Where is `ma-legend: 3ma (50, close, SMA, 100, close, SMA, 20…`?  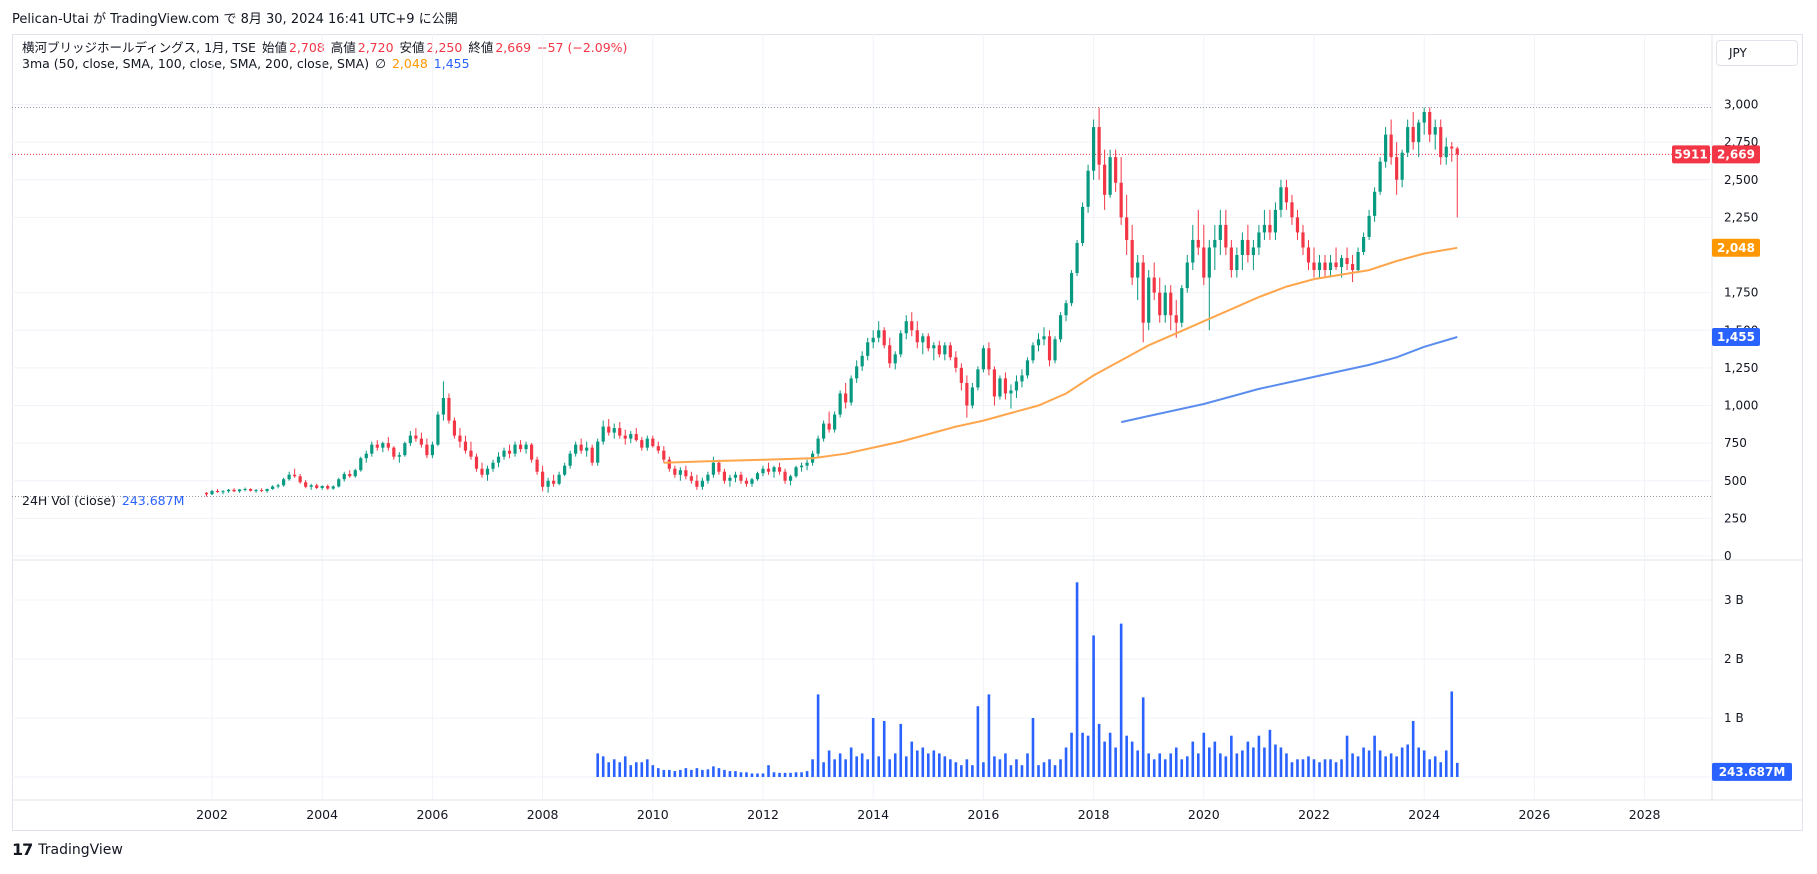 ma-legend: 3ma (50, close, SMA, 100, close, SMA, 20… is located at coordinates (247, 63).